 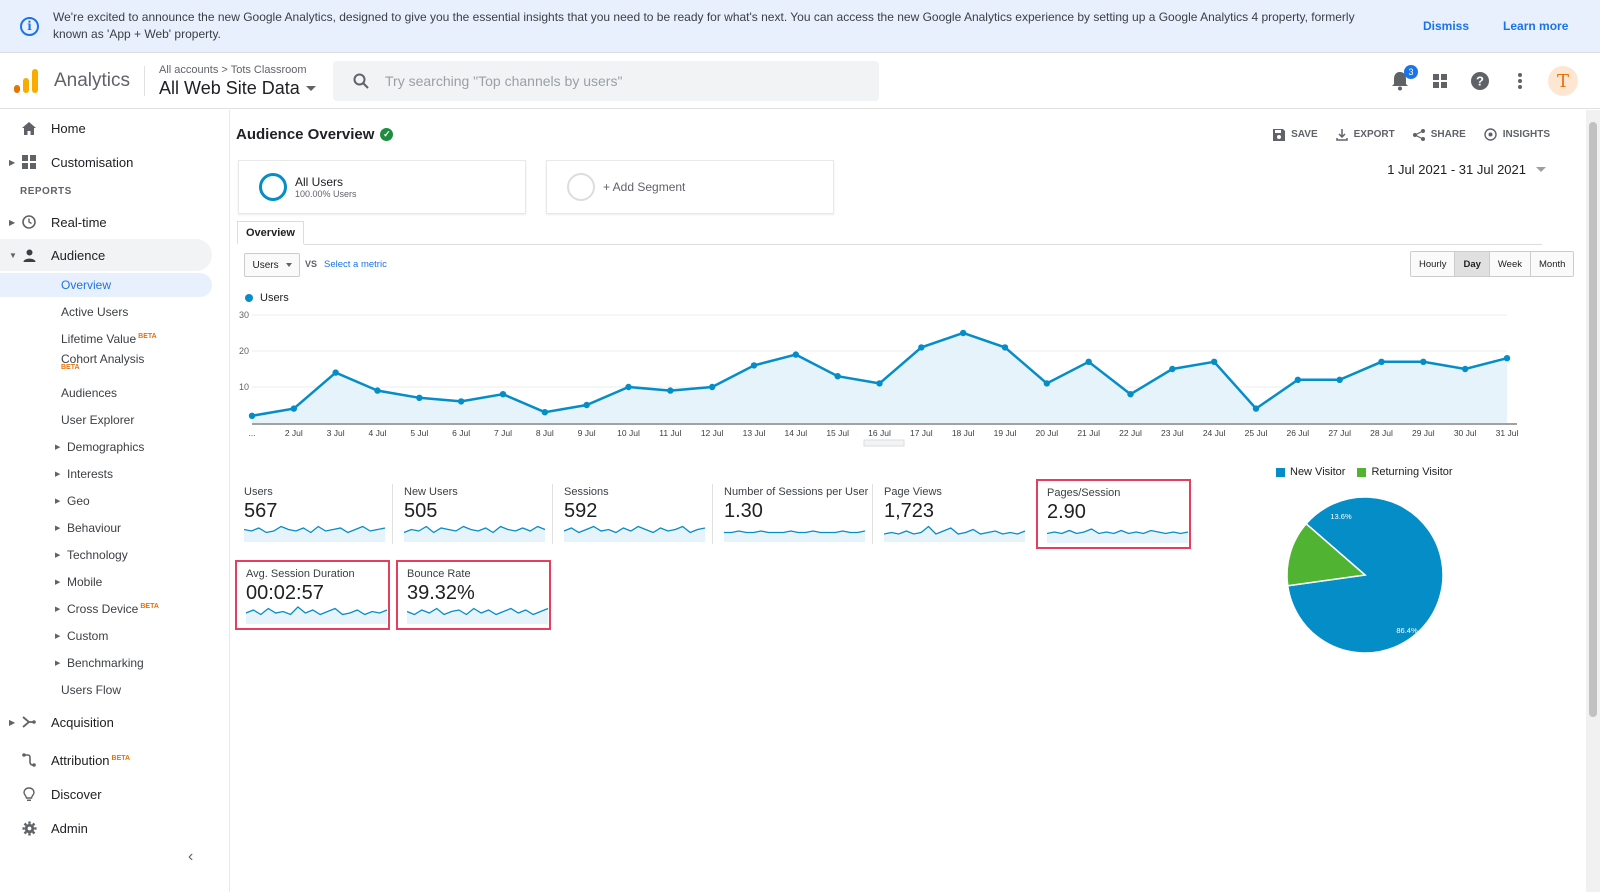 I want to click on sidebar-item-admin: Admin, so click(x=106, y=828).